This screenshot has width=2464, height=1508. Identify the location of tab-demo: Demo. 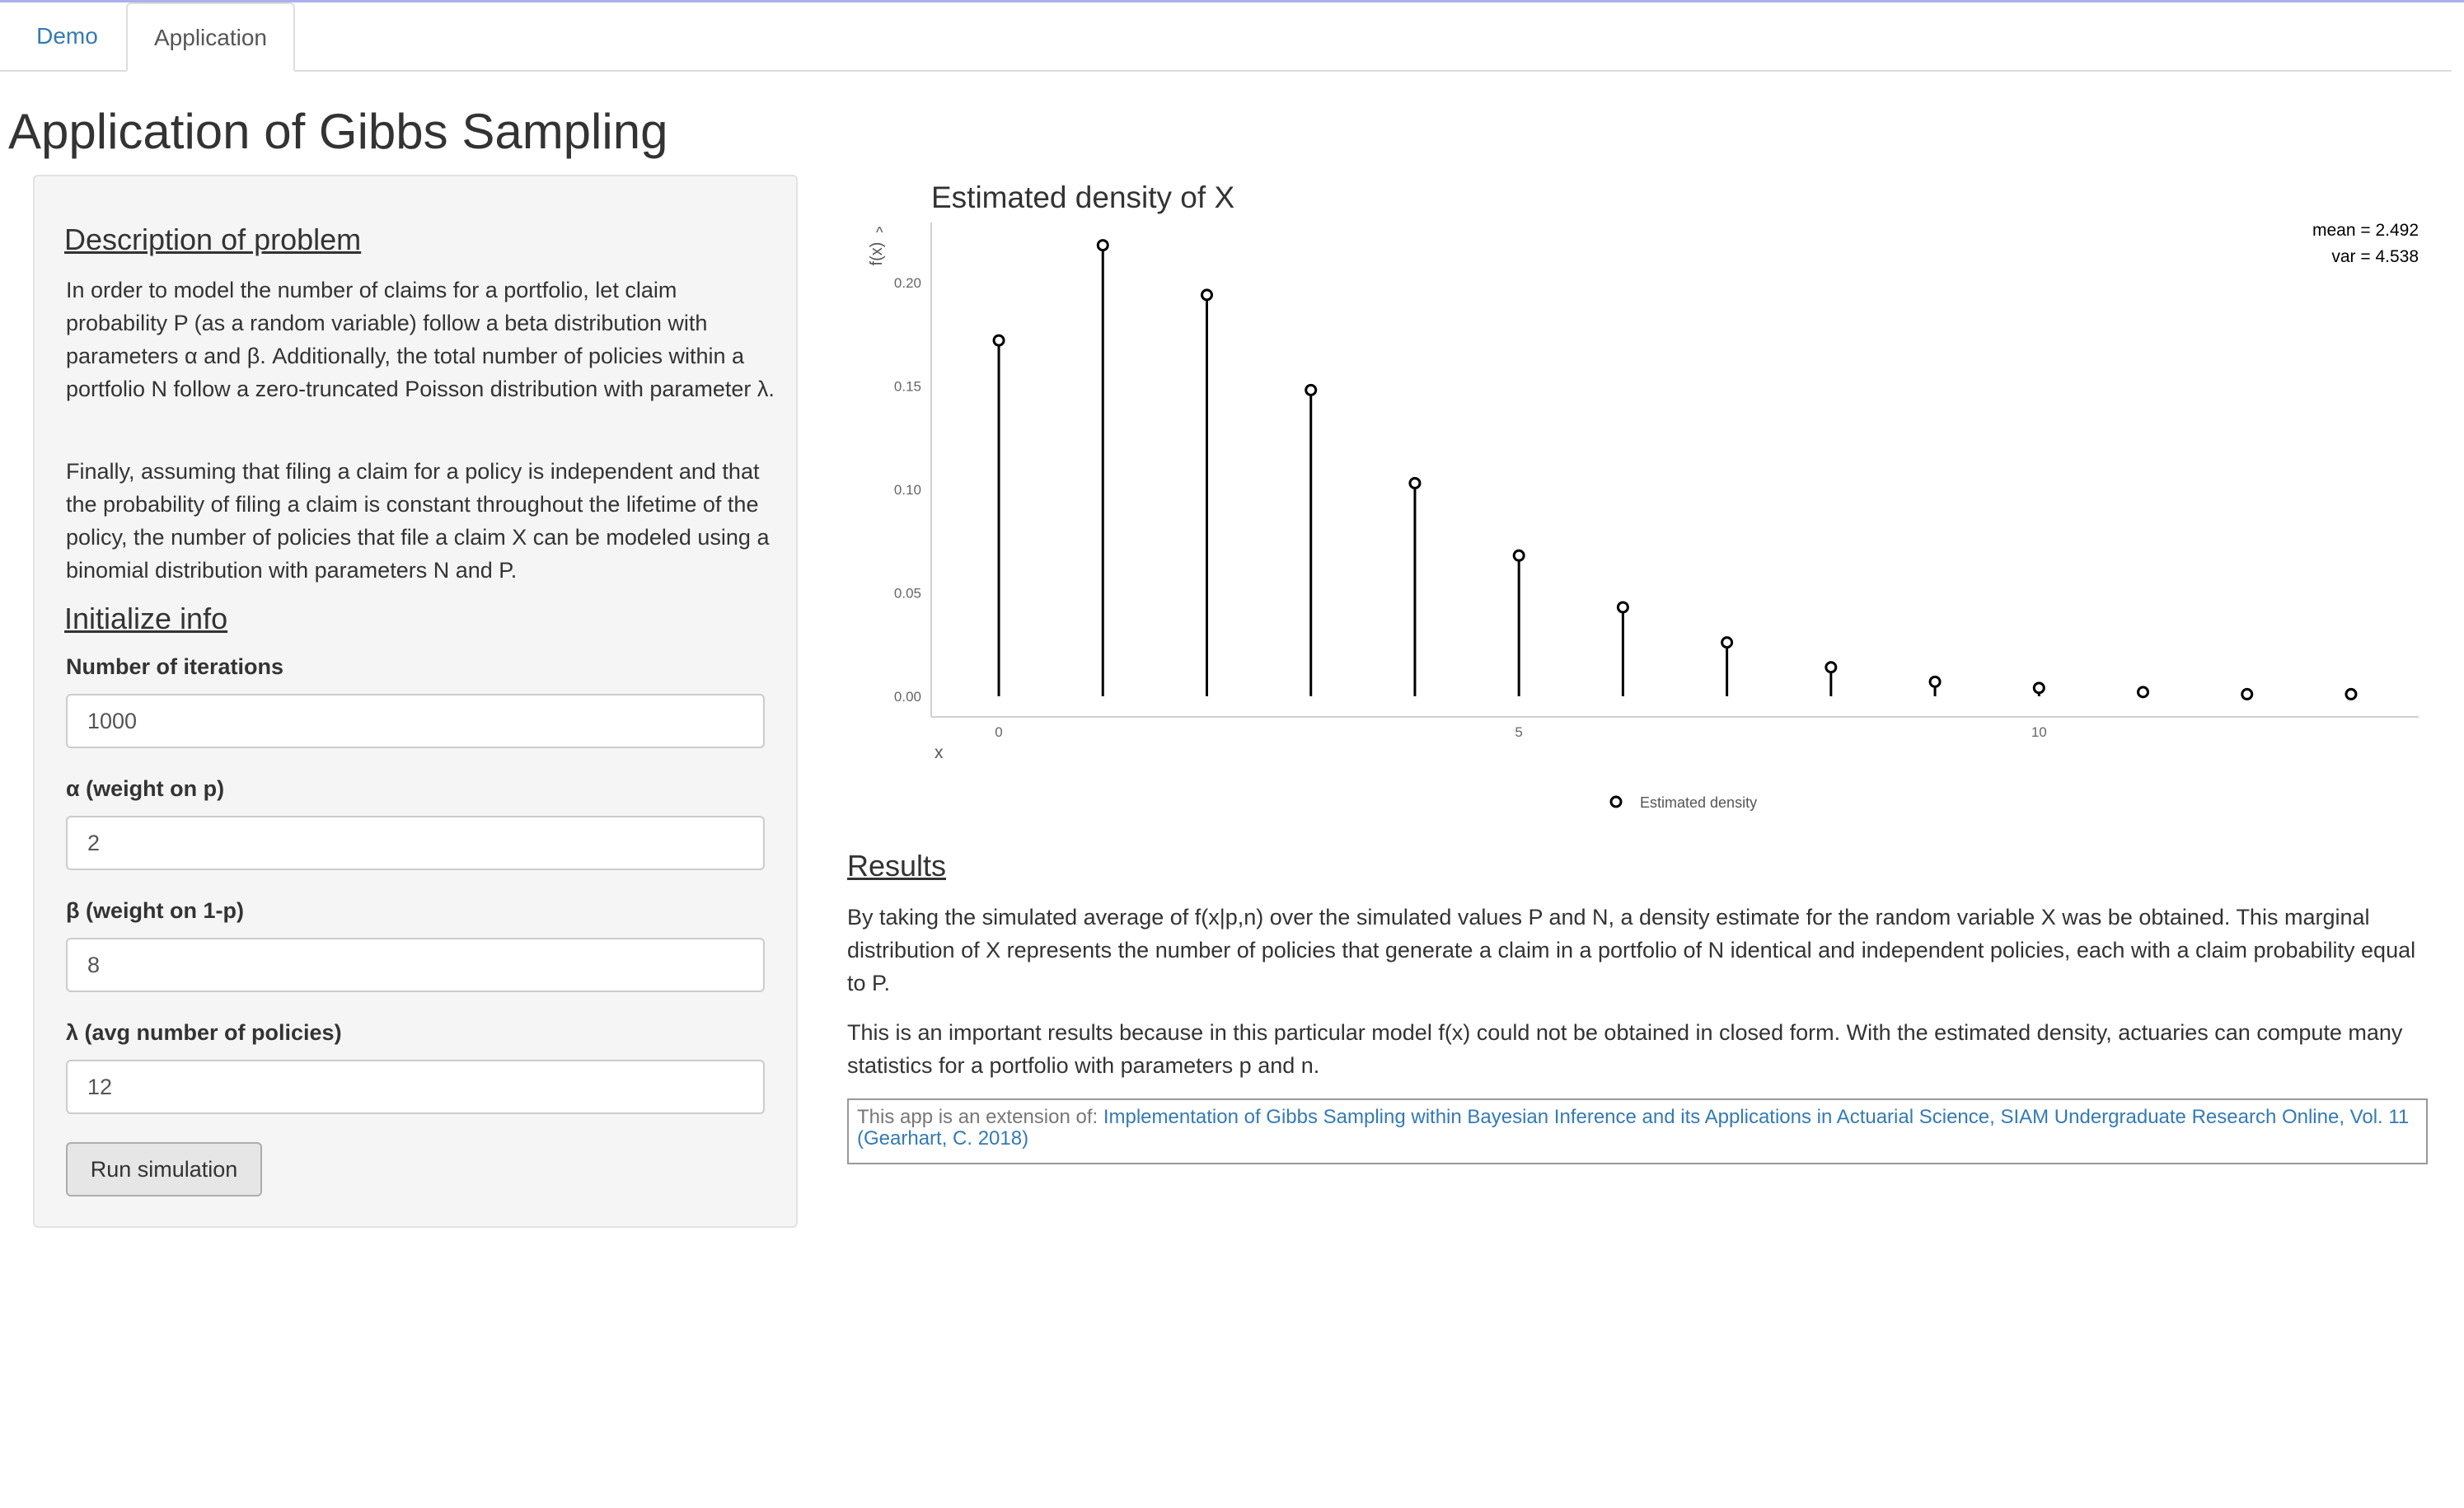
(67, 36).